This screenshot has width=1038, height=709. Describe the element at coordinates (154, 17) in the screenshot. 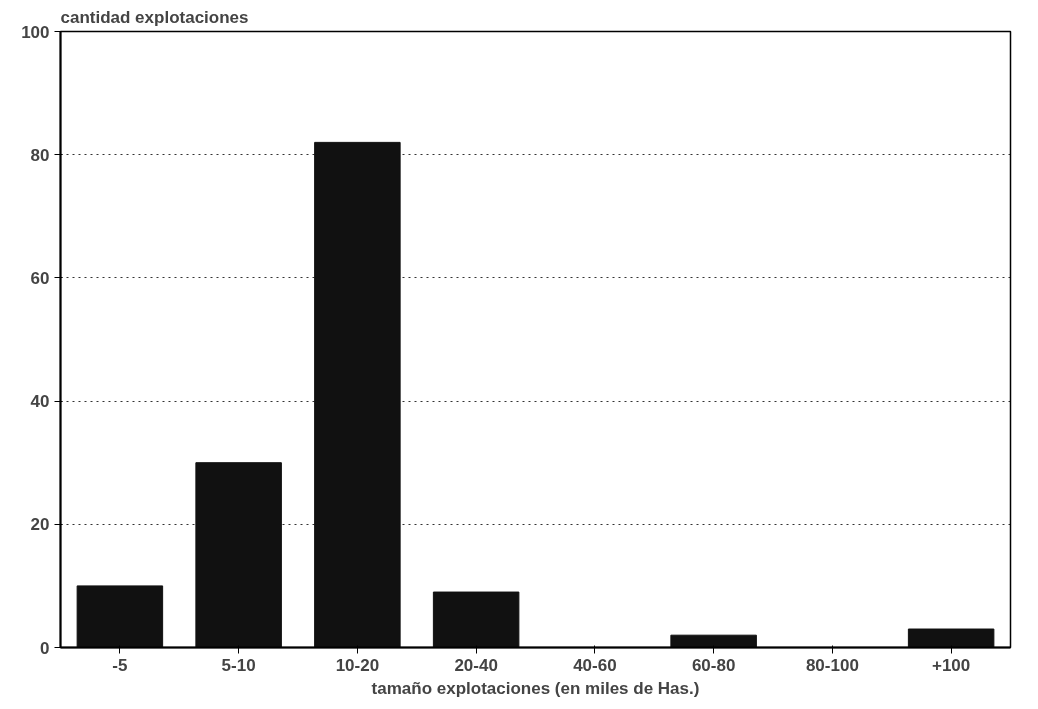

I see `chart-title: cantidad explotaciones` at that location.